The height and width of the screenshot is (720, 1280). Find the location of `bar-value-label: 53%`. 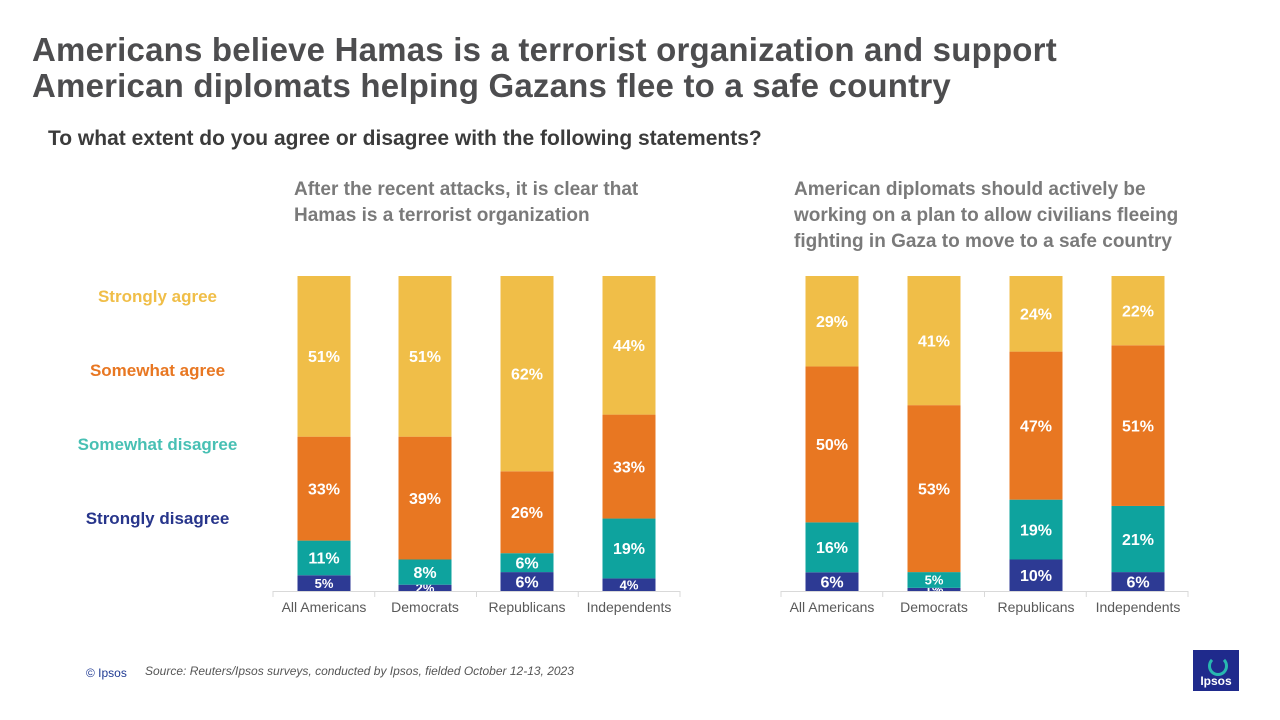

bar-value-label: 53% is located at coordinates (934, 489).